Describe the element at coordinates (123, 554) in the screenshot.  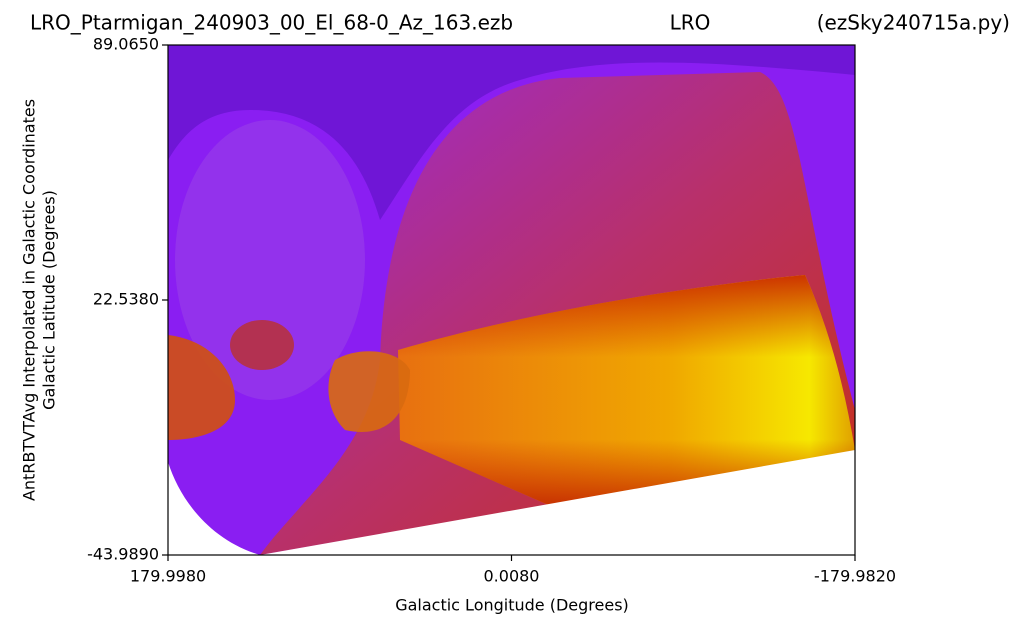
I see `y-tick-label: -43.9890` at that location.